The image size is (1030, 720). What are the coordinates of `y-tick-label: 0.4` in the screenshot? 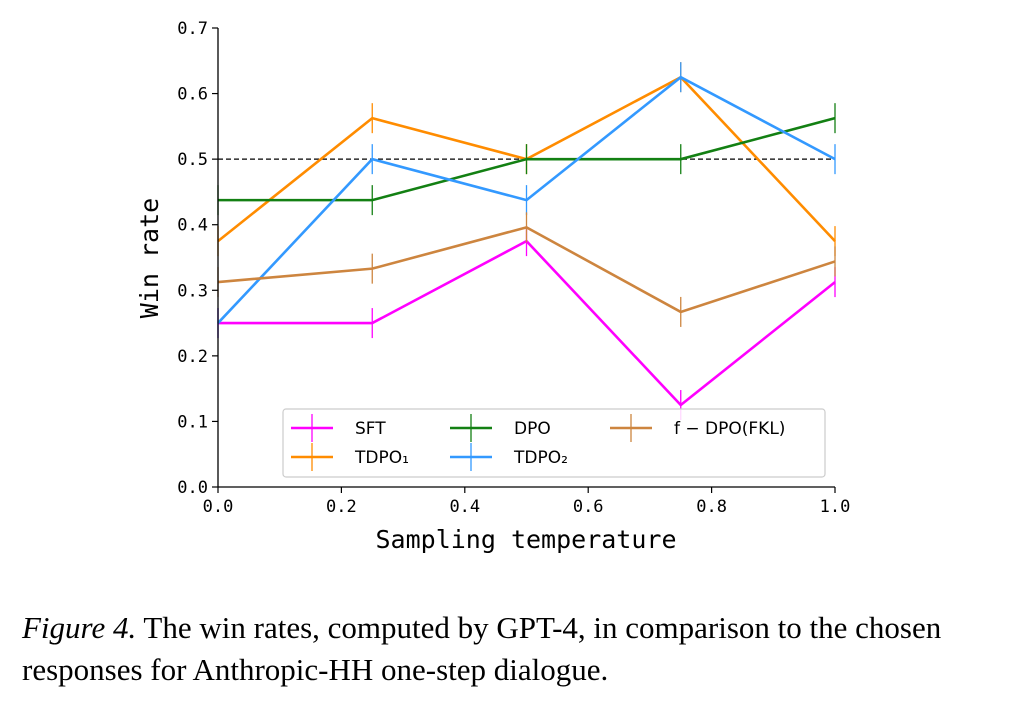 It's located at (192, 226).